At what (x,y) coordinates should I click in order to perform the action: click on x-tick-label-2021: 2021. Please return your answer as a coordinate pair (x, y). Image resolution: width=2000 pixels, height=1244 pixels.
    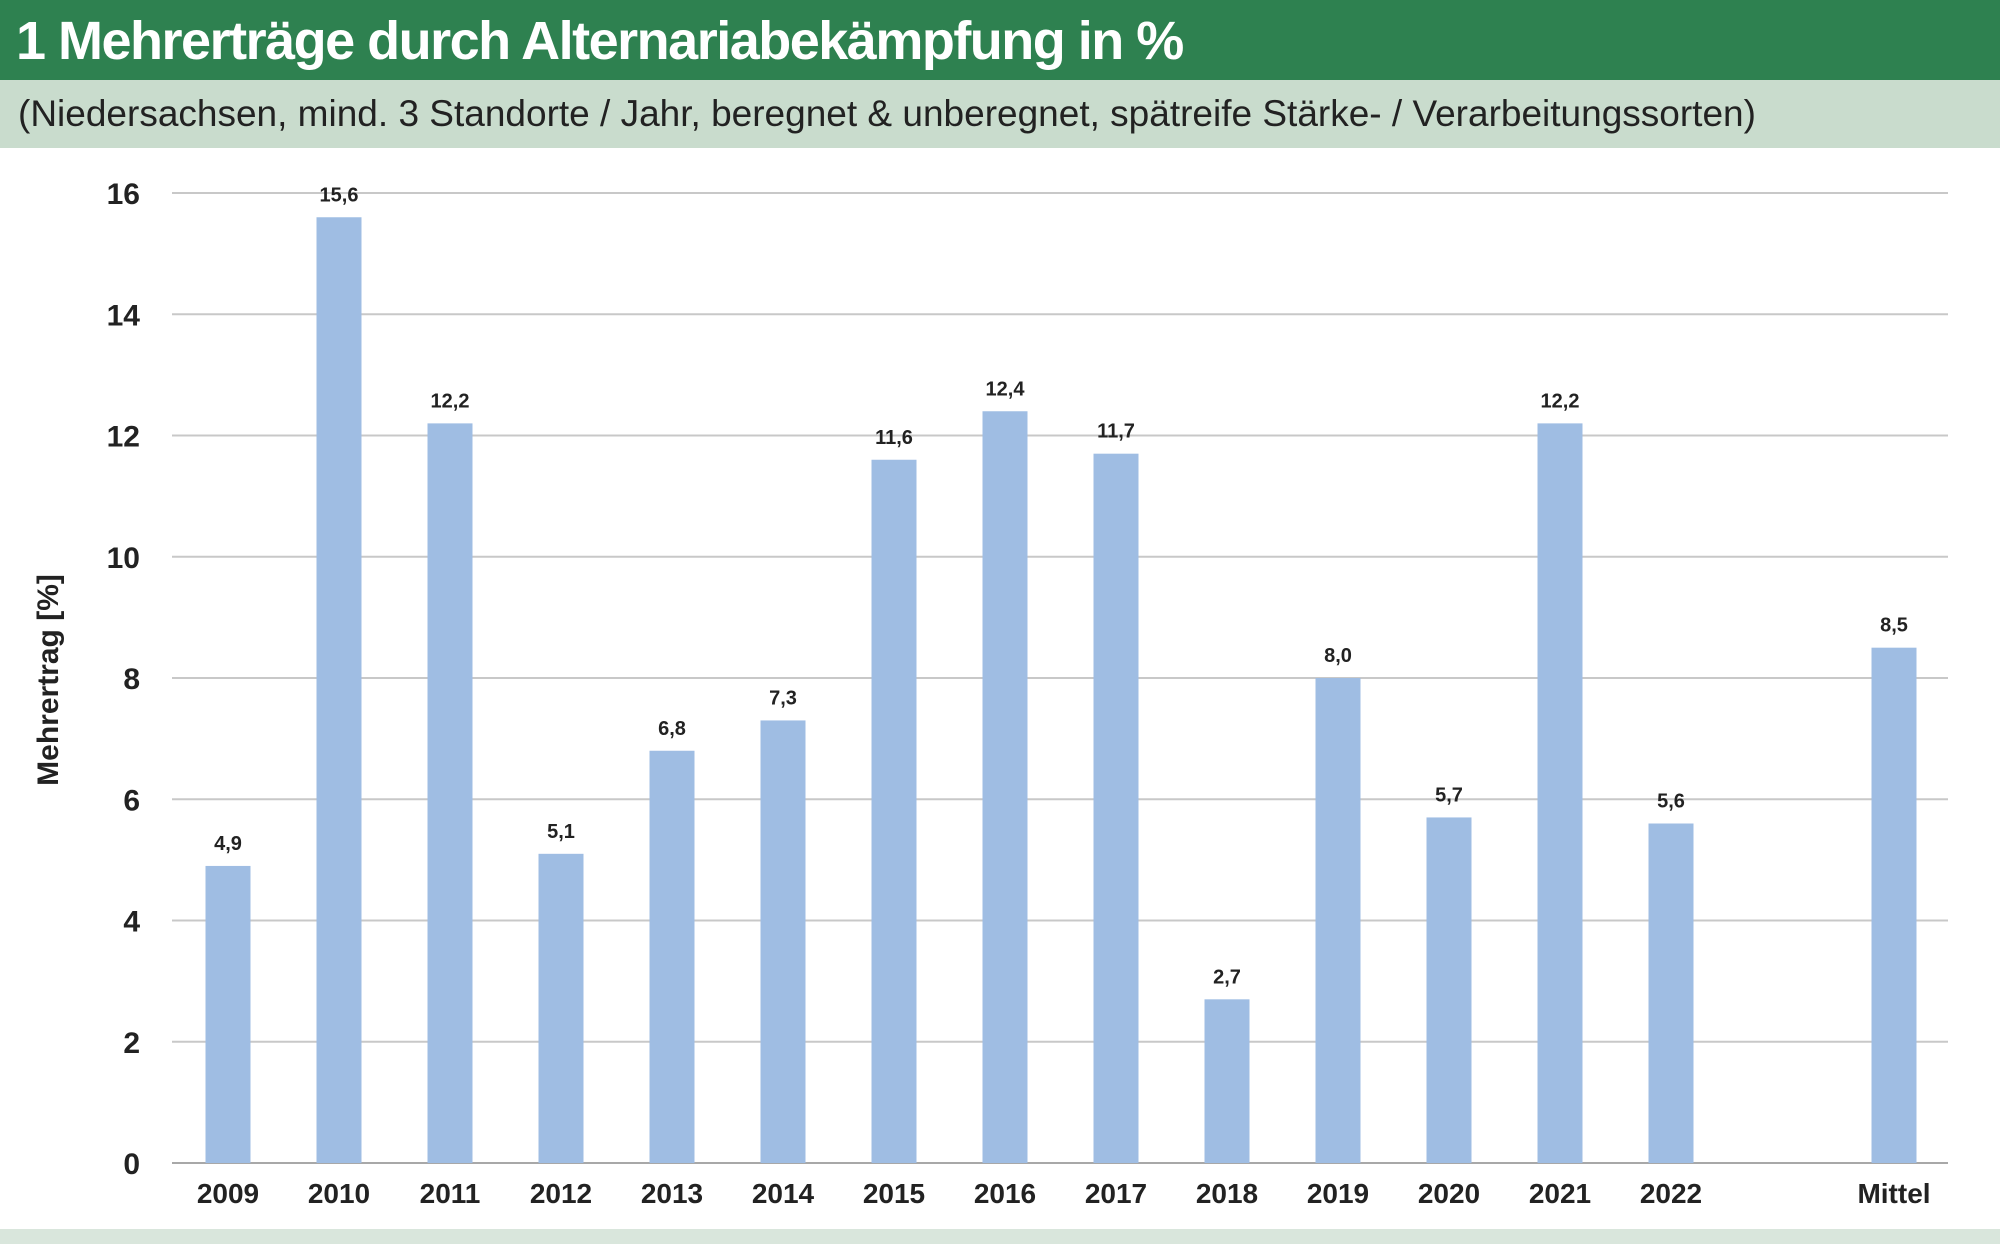
    Looking at the image, I should click on (1560, 1193).